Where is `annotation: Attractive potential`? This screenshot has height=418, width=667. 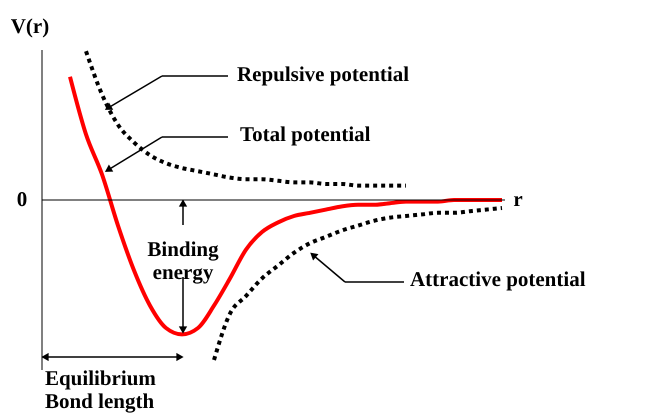
annotation: Attractive potential is located at coordinates (498, 279).